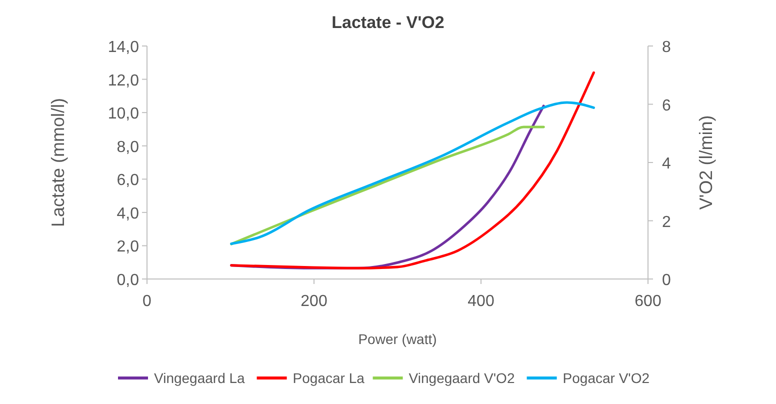 The height and width of the screenshot is (404, 776). I want to click on y-tick-label: 8,0, so click(128, 147).